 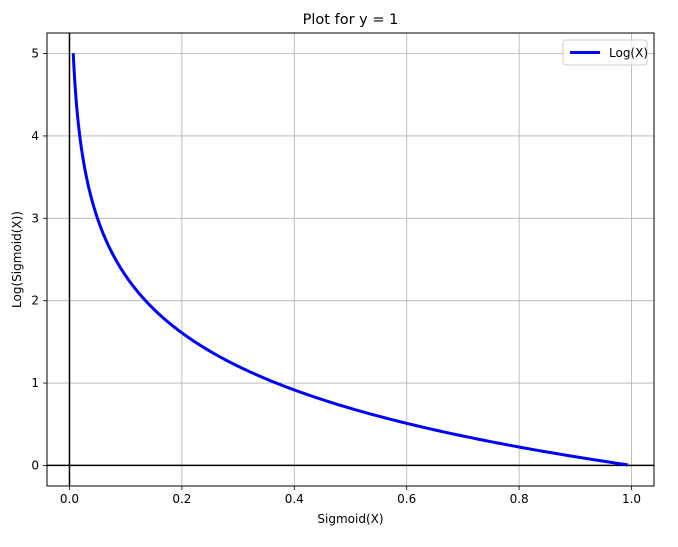 What do you see at coordinates (294, 499) in the screenshot?
I see `x-tick-label: 0.4` at bounding box center [294, 499].